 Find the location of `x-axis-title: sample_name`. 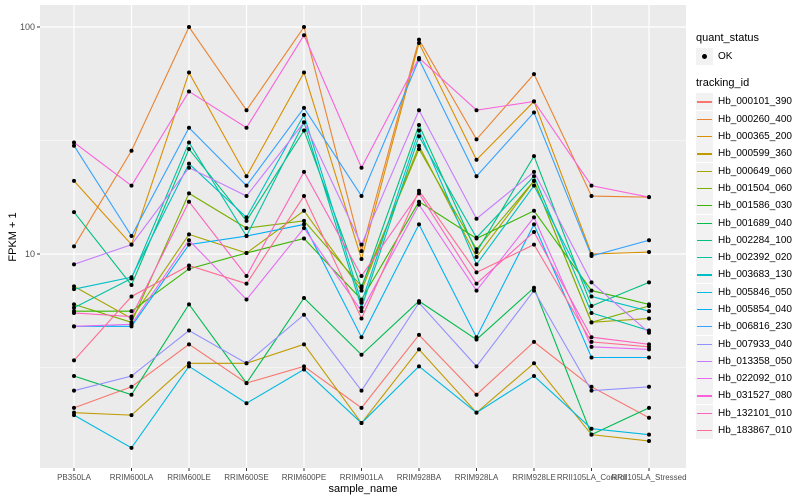

x-axis-title: sample_name is located at coordinates (362, 489).